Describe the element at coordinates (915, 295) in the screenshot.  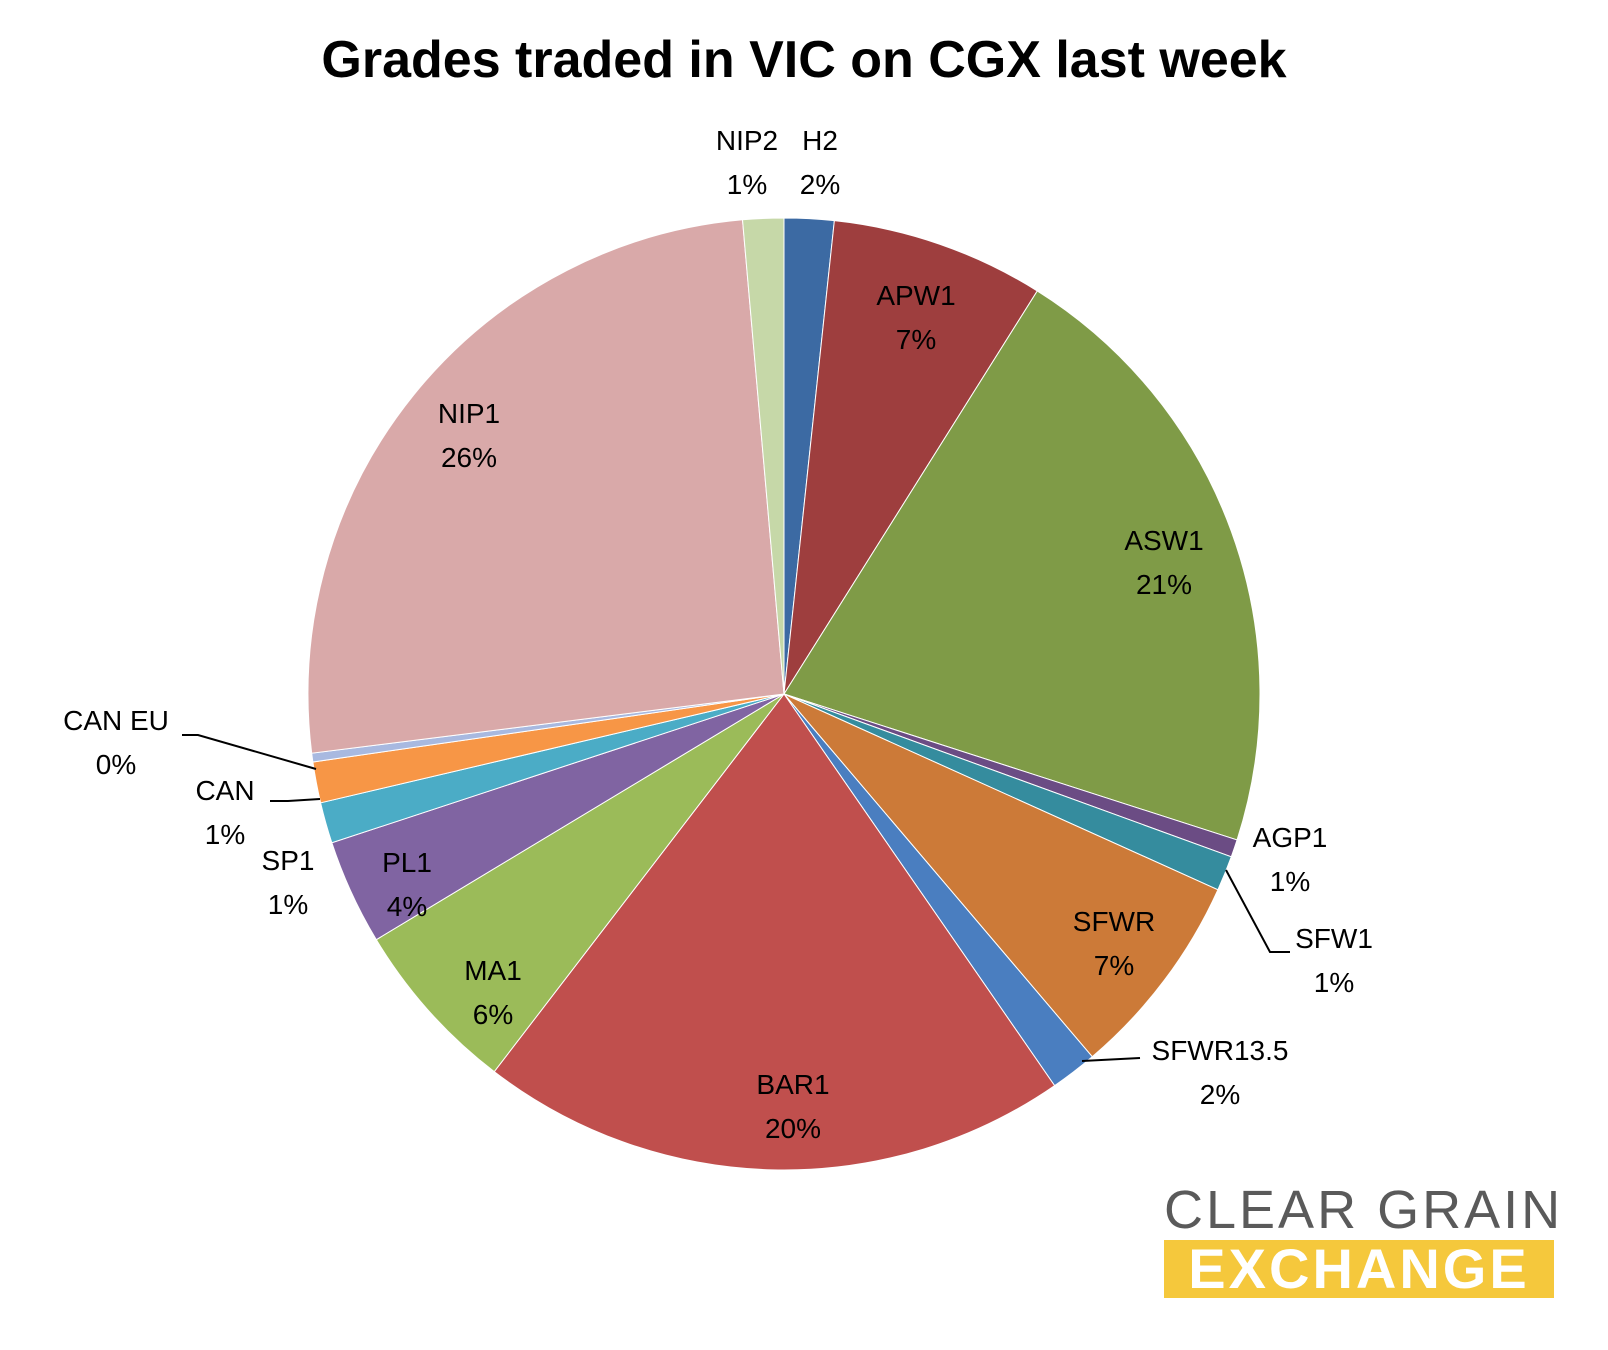
I see `slice-label-name: APW1` at that location.